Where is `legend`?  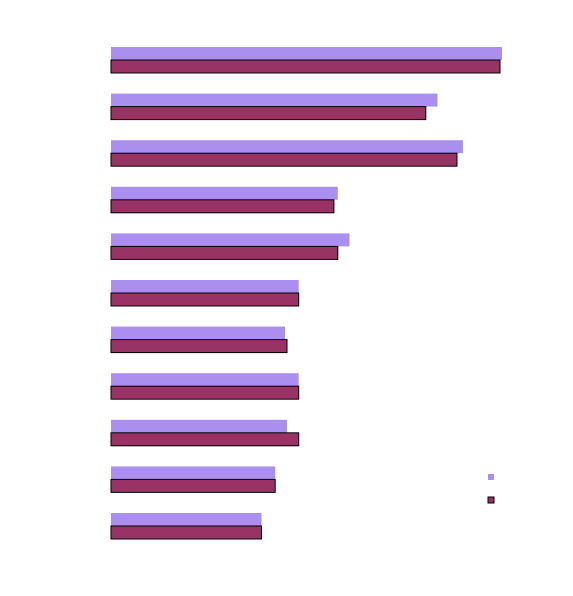
legend is located at coordinates (491, 489).